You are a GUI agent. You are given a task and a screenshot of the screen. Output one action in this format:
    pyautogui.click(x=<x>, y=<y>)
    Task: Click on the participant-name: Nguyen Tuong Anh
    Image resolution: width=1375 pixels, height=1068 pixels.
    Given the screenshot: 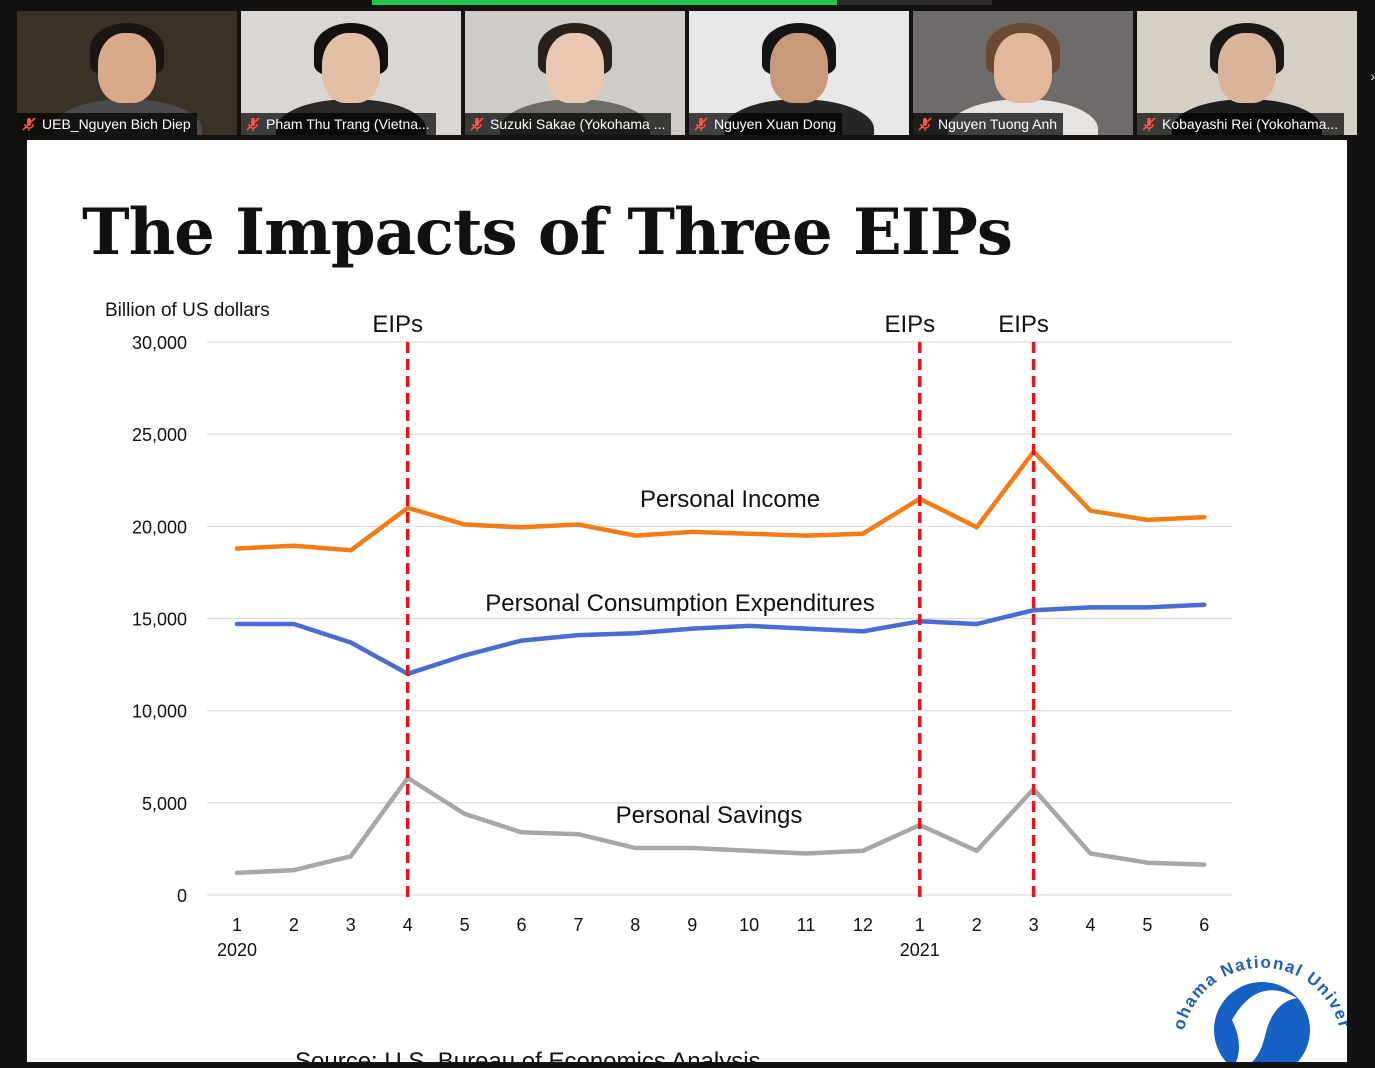 What is the action you would take?
    pyautogui.click(x=998, y=124)
    